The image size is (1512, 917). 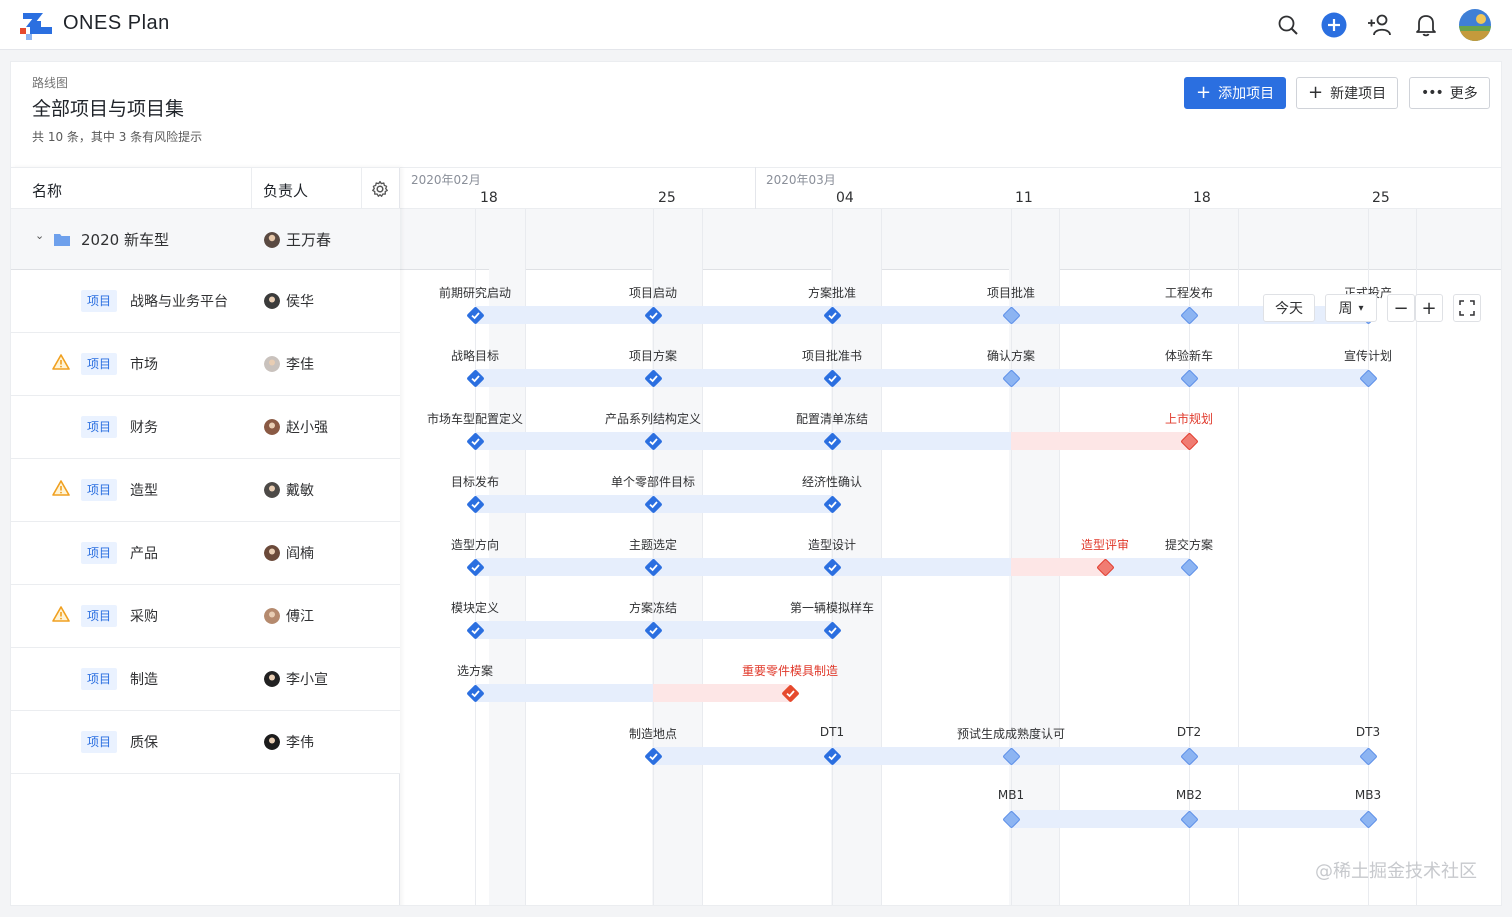 What do you see at coordinates (1426, 25) in the screenshot?
I see `bell-icon` at bounding box center [1426, 25].